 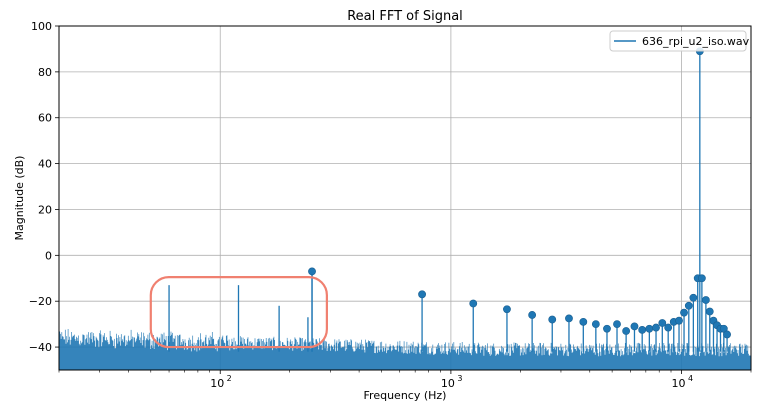 I want to click on noise-floor-bars, so click(x=404, y=349).